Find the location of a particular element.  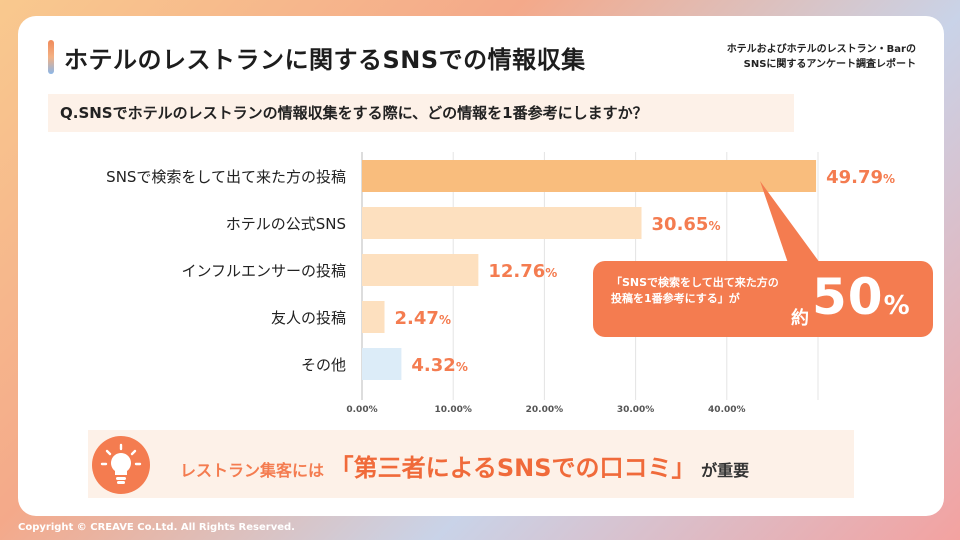

lightbulb-icon is located at coordinates (121, 465).